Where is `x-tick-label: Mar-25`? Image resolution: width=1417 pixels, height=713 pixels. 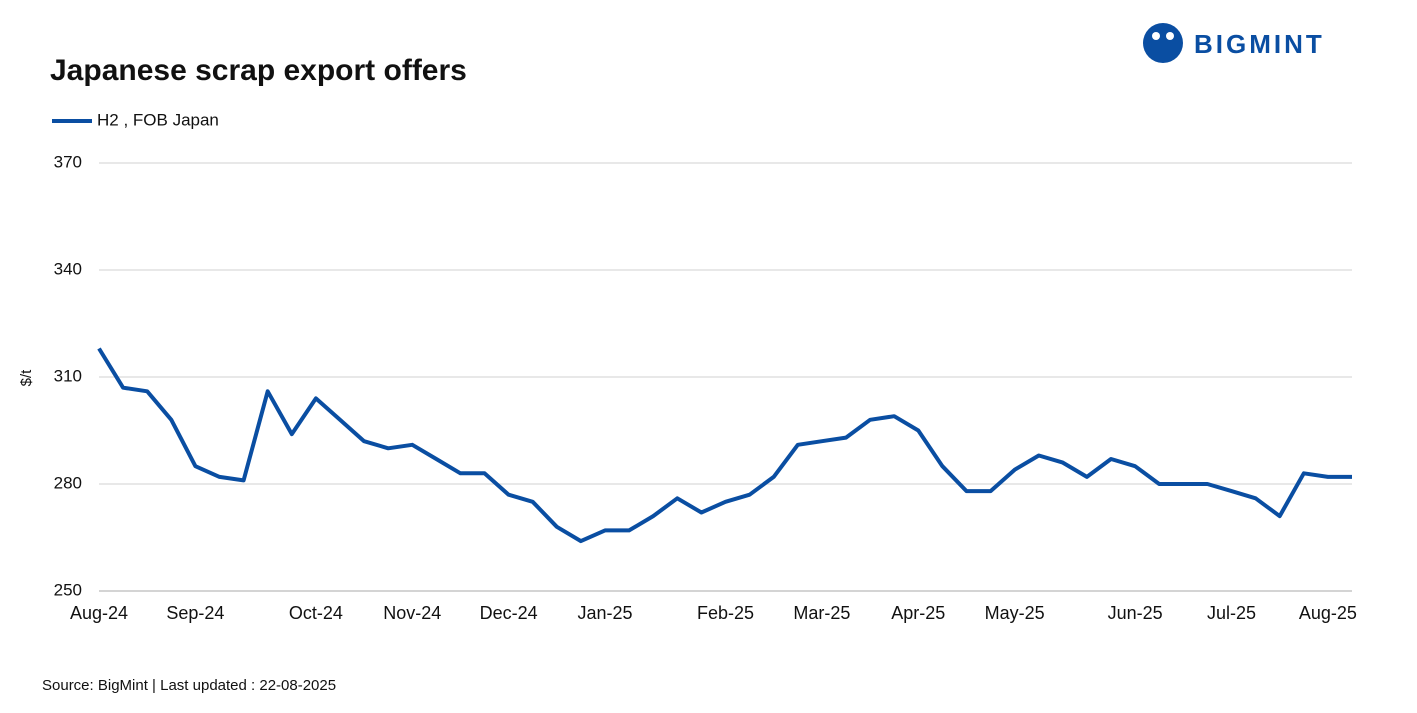
x-tick-label: Mar-25 is located at coordinates (821, 613).